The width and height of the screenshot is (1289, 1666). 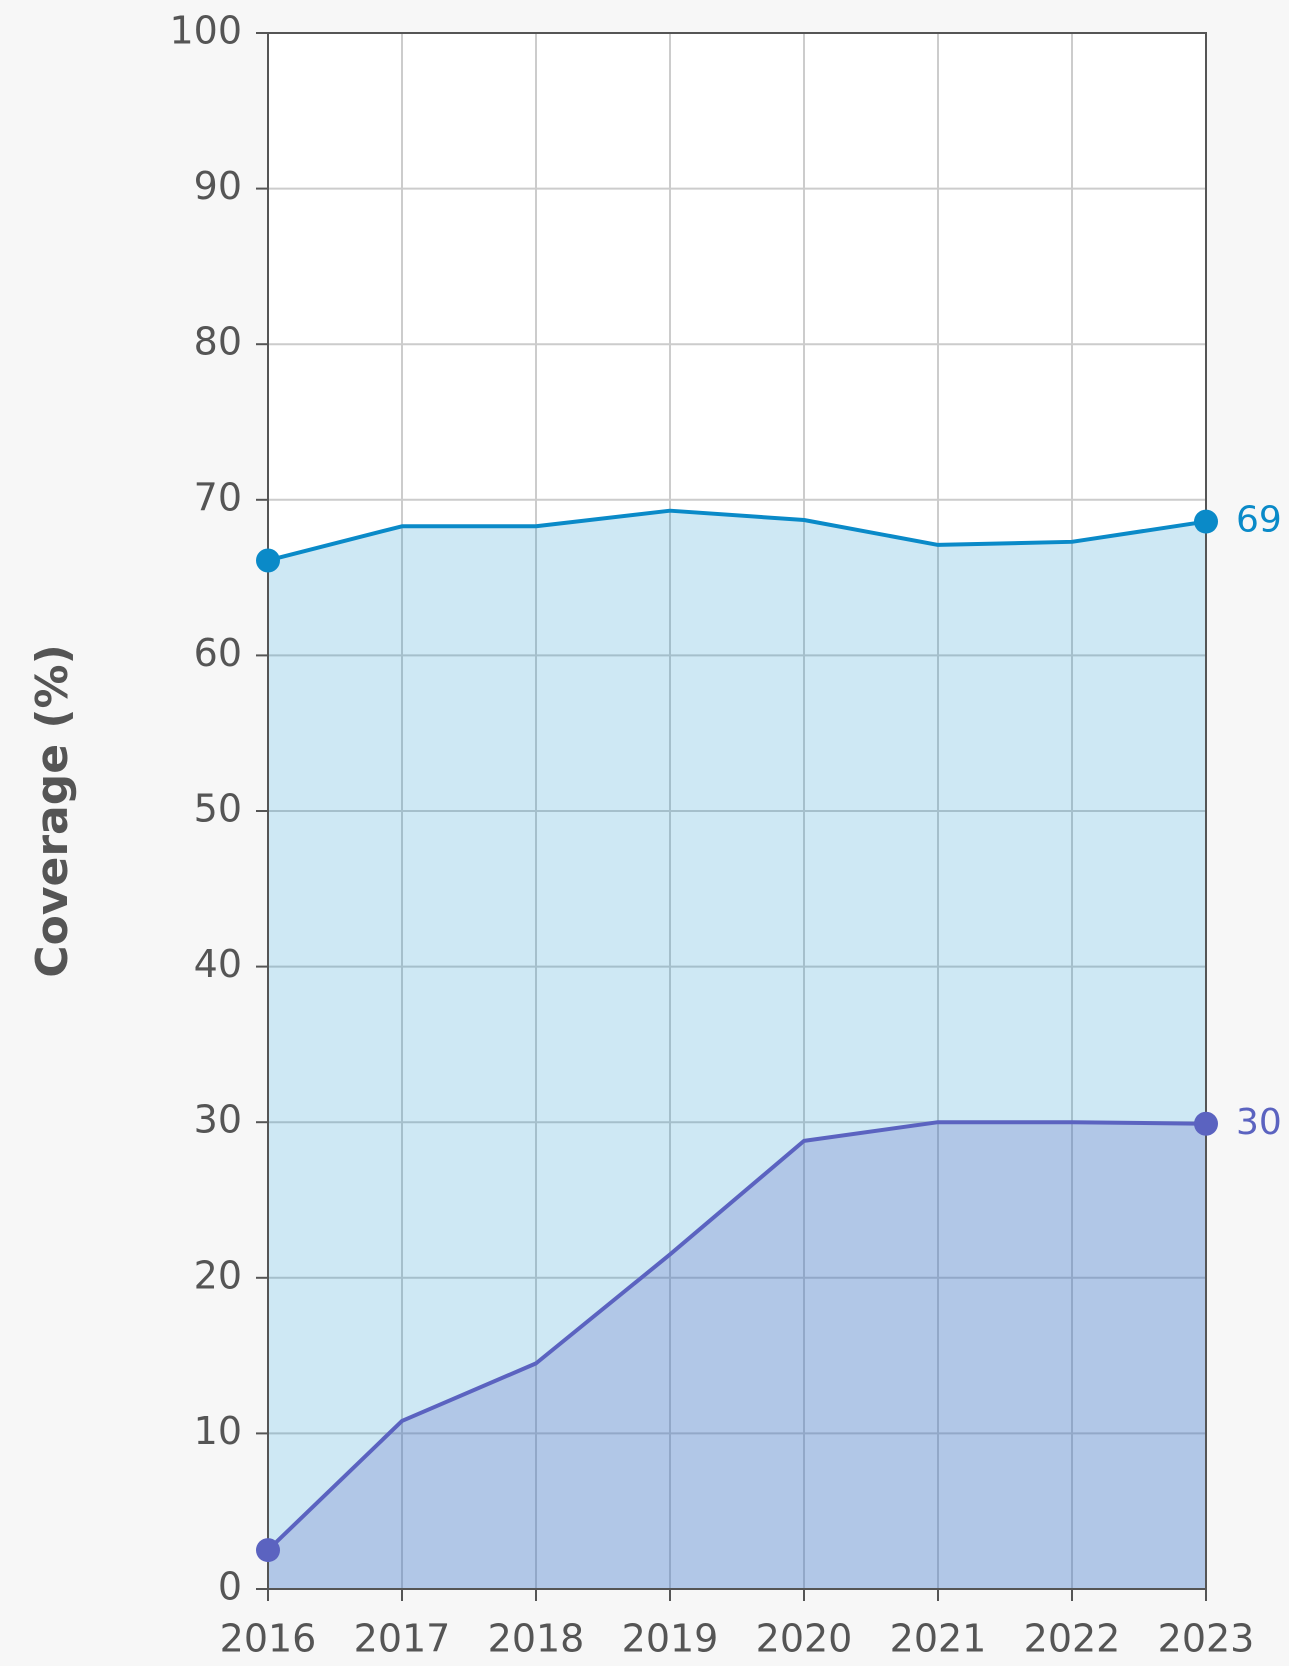 I want to click on y-tick-label: 10, so click(x=218, y=1431).